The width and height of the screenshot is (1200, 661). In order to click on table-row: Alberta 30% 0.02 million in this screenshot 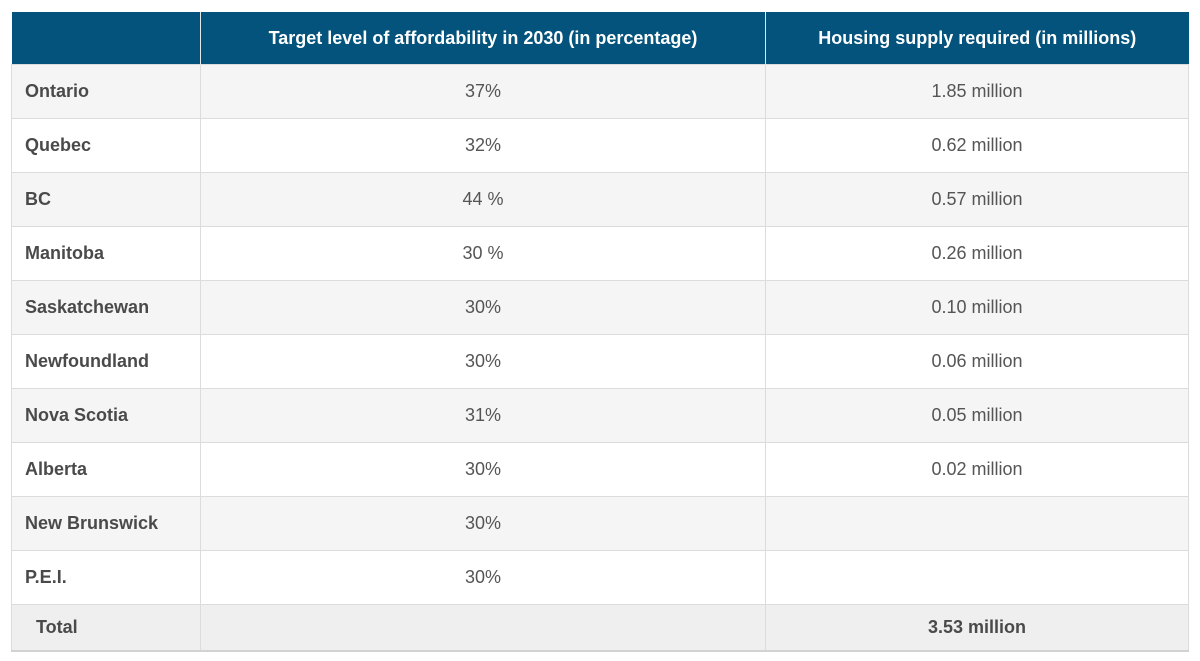, I will do `click(600, 469)`.